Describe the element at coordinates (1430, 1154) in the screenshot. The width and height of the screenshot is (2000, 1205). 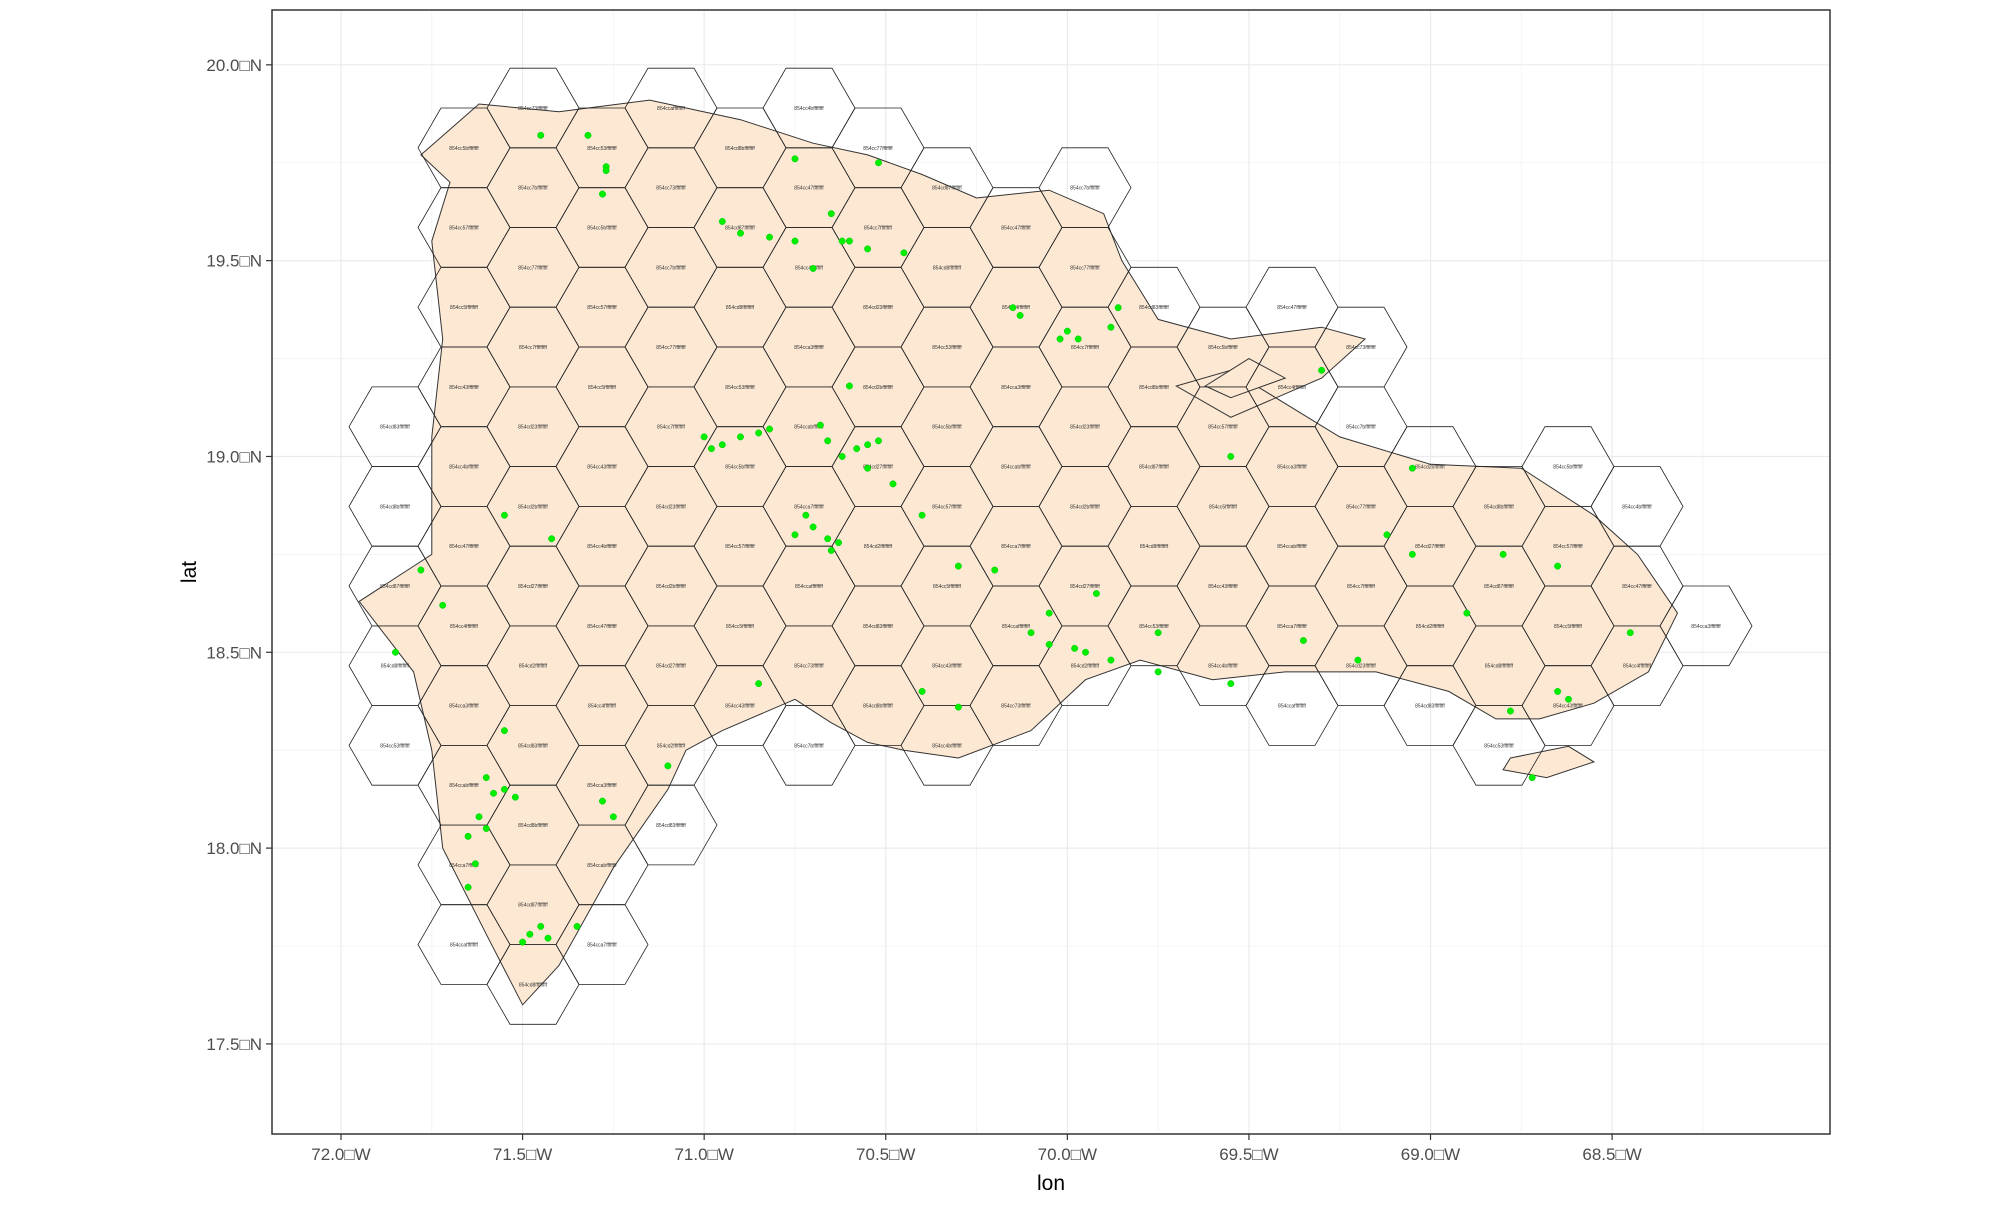
I see `x-tick-label: 69.0□W` at that location.